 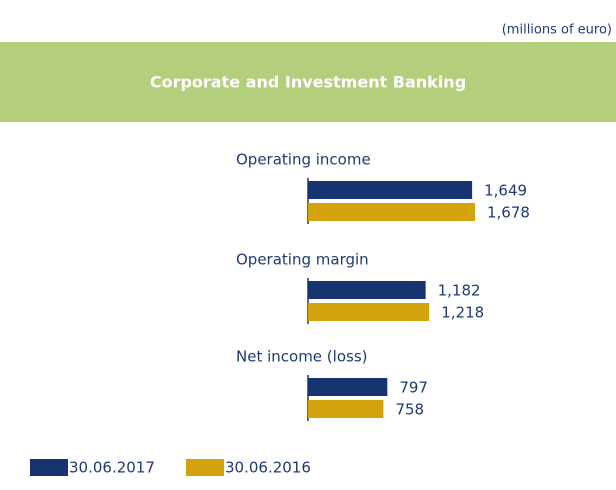 I want to click on value-label: 1,218, so click(x=462, y=313).